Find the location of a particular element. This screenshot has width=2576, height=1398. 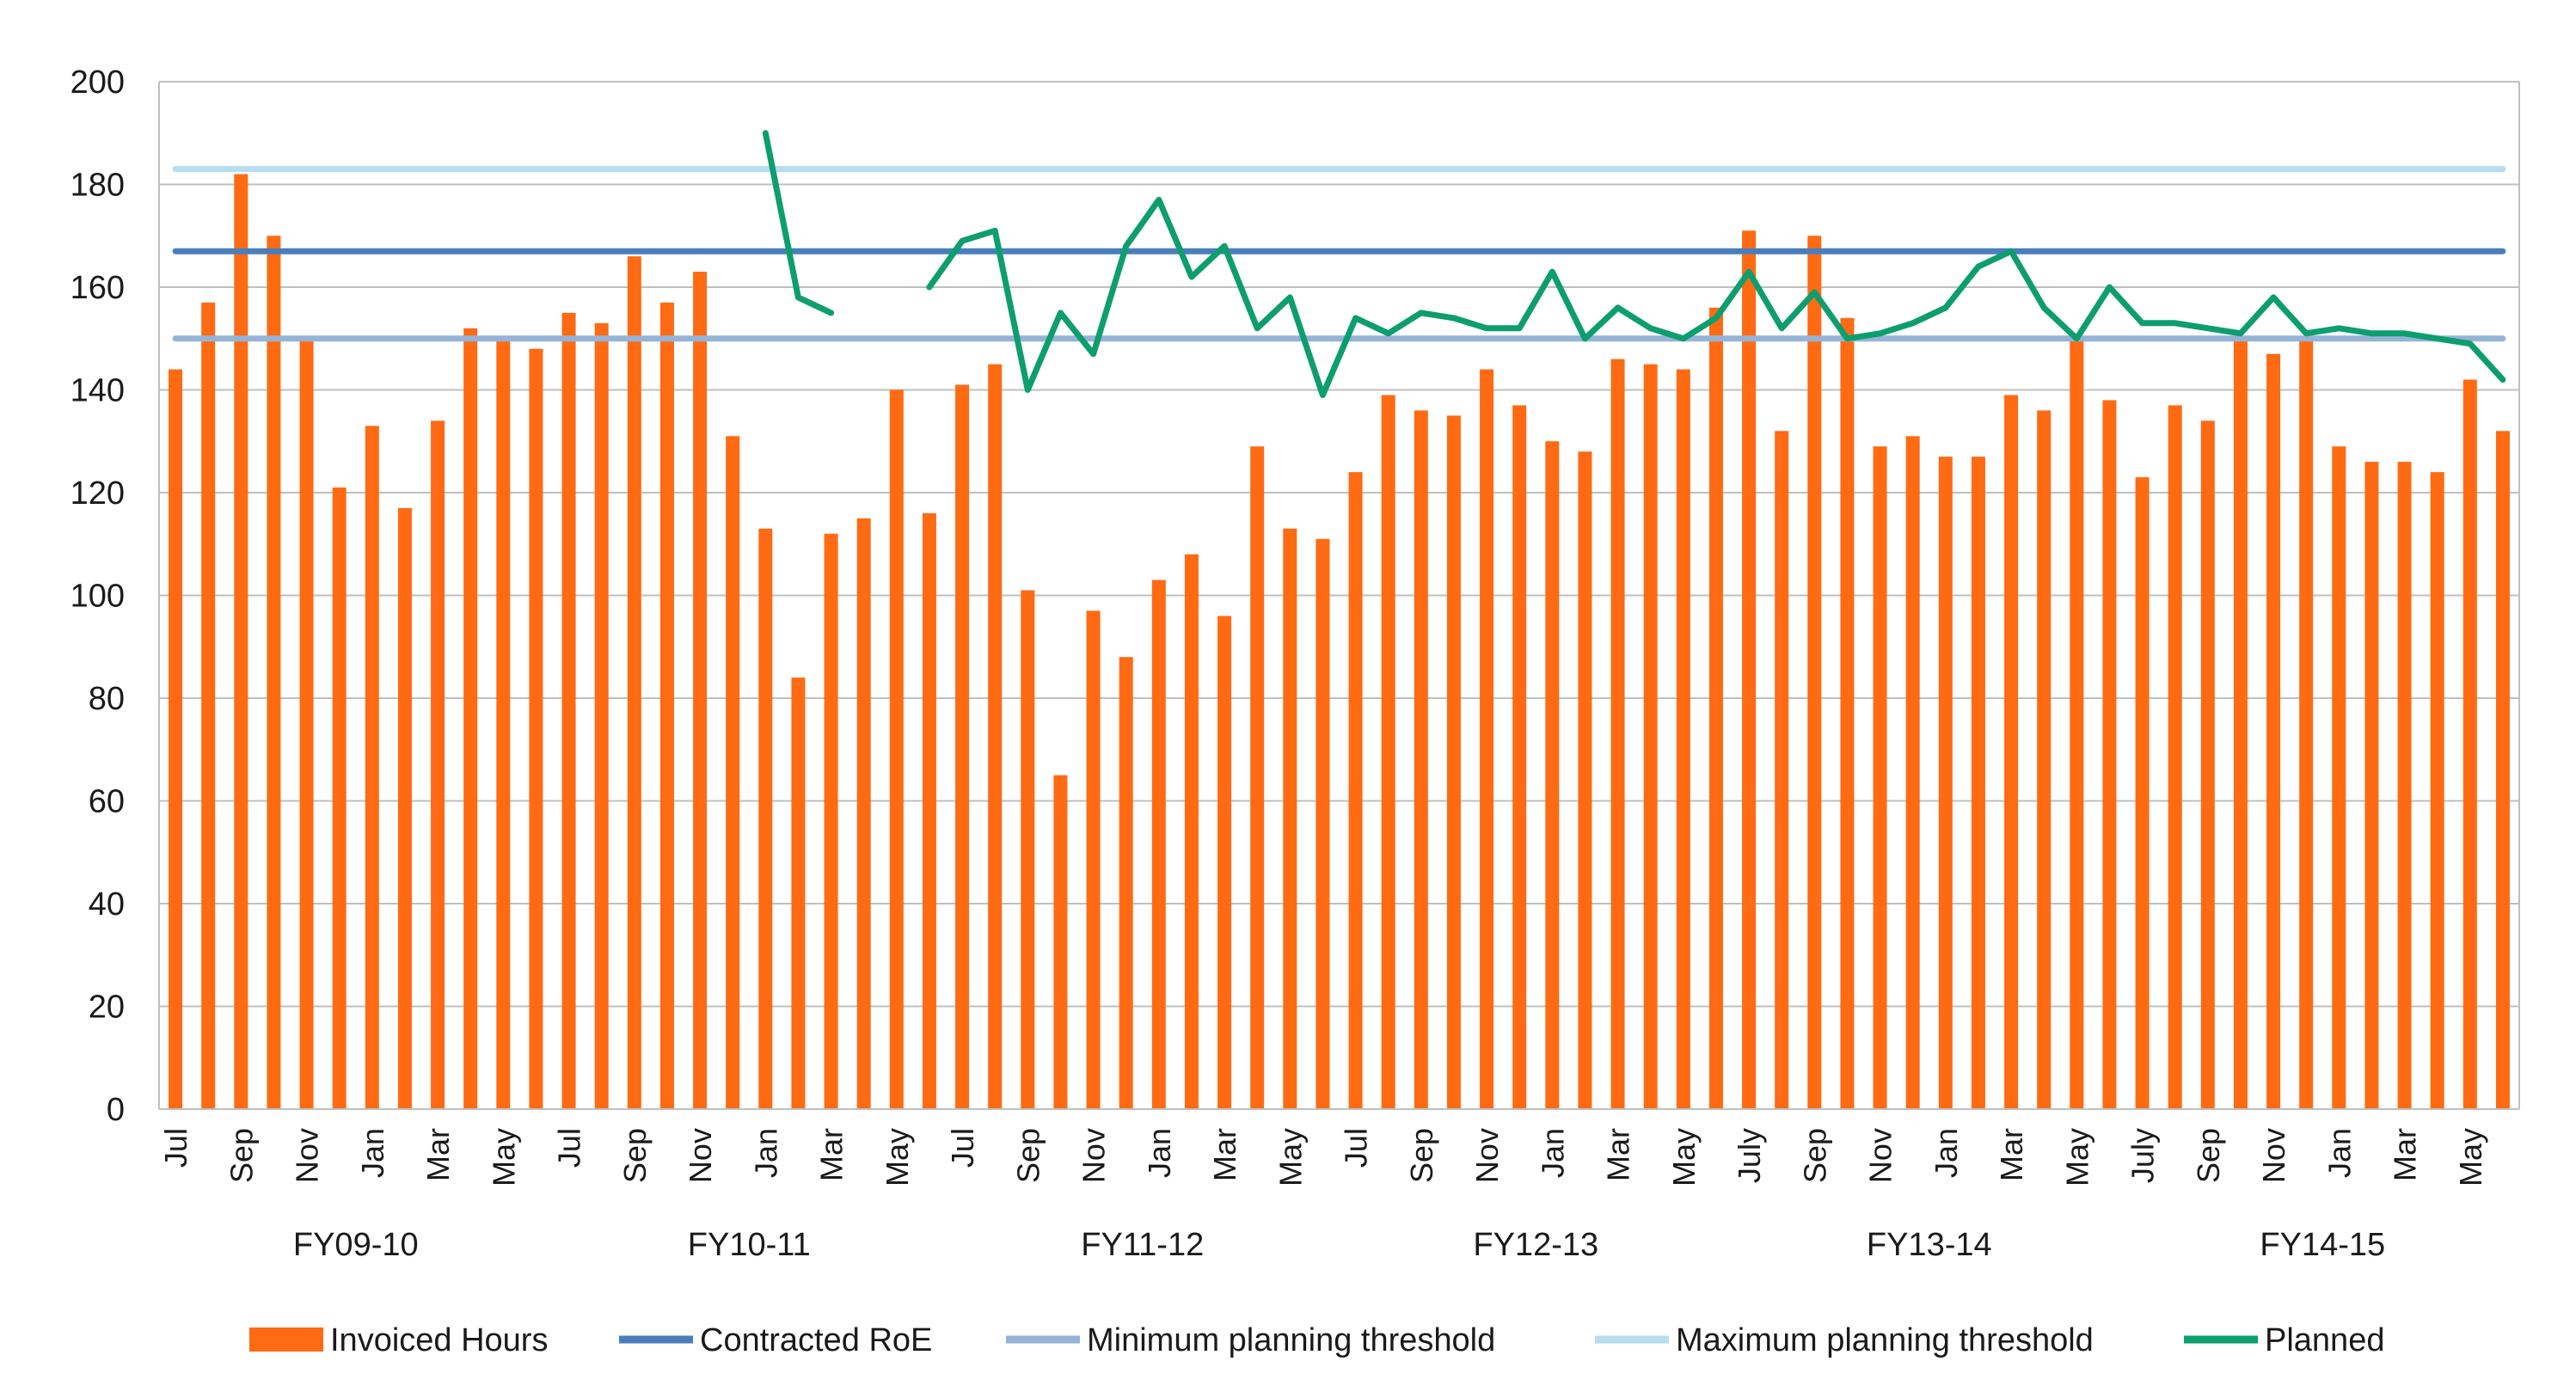

y-tick-label: 100 is located at coordinates (98, 597).